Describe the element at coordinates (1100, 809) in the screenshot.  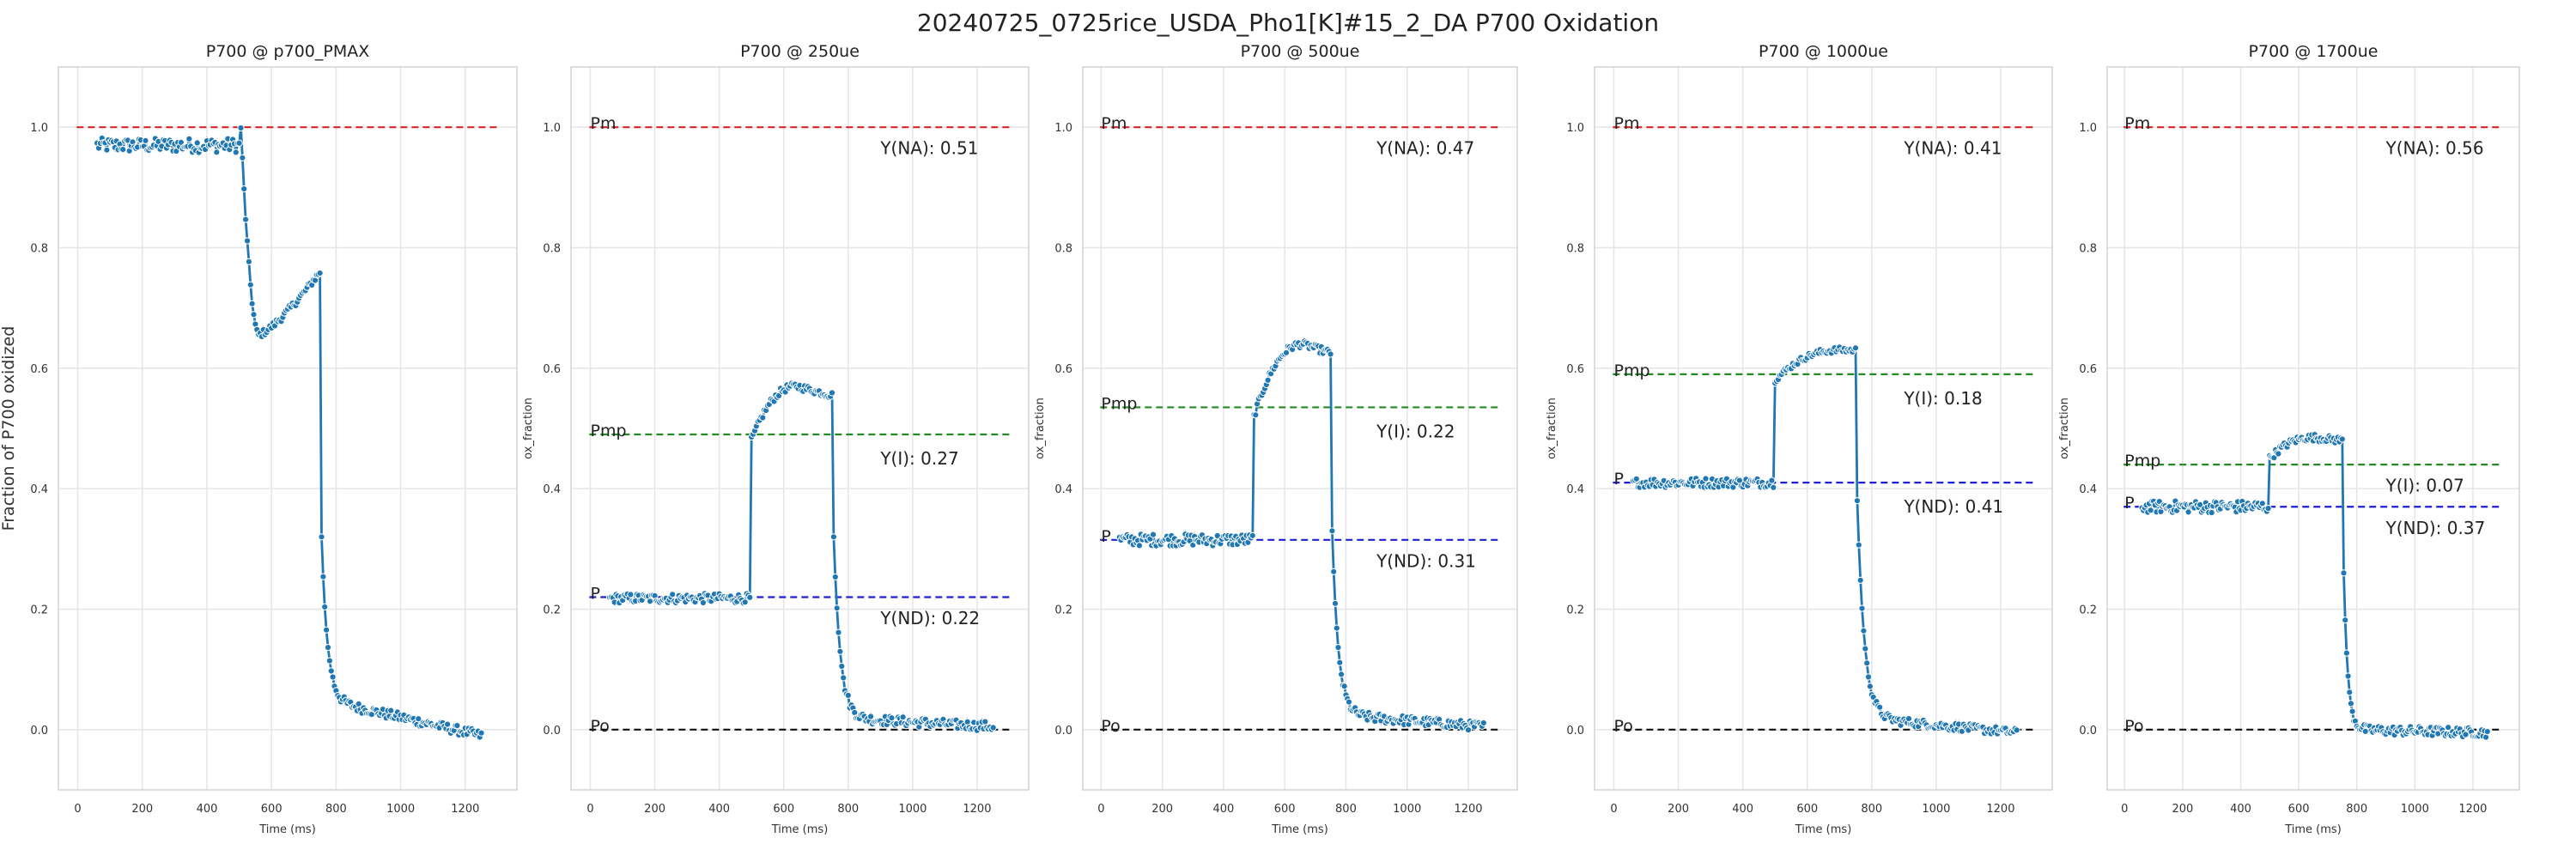
I see `x-tick-label: 0` at that location.